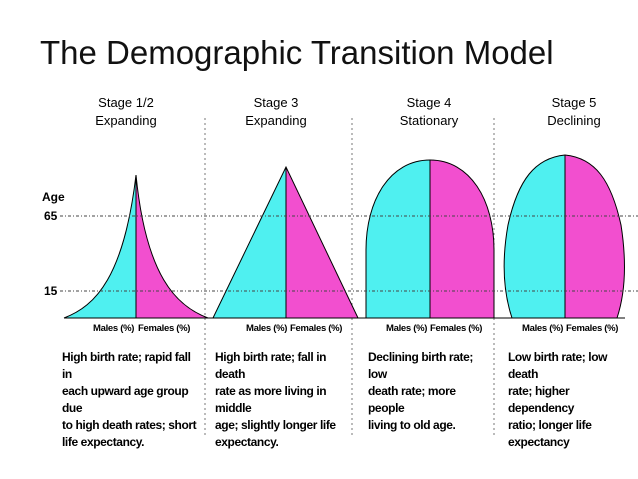  What do you see at coordinates (595, 236) in the screenshot?
I see `stage-5-females-area` at bounding box center [595, 236].